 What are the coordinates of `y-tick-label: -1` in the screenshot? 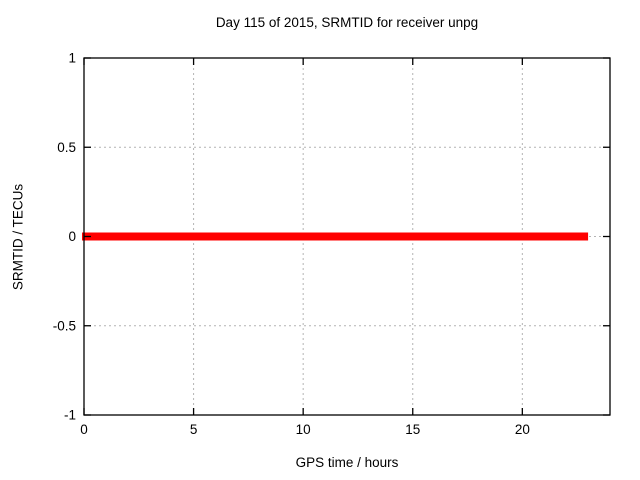 It's located at (70, 415).